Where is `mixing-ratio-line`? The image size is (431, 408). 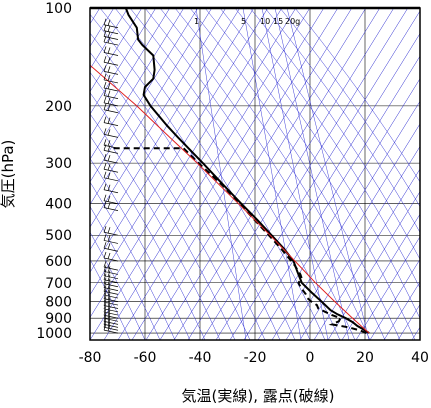 mixing-ratio-line is located at coordinates (312, 174).